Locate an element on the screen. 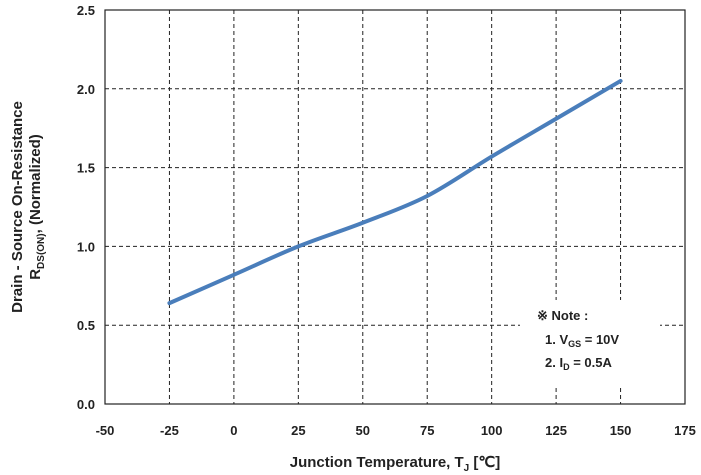 The image size is (701, 475). y-tick-label: 2.0 is located at coordinates (86, 89).